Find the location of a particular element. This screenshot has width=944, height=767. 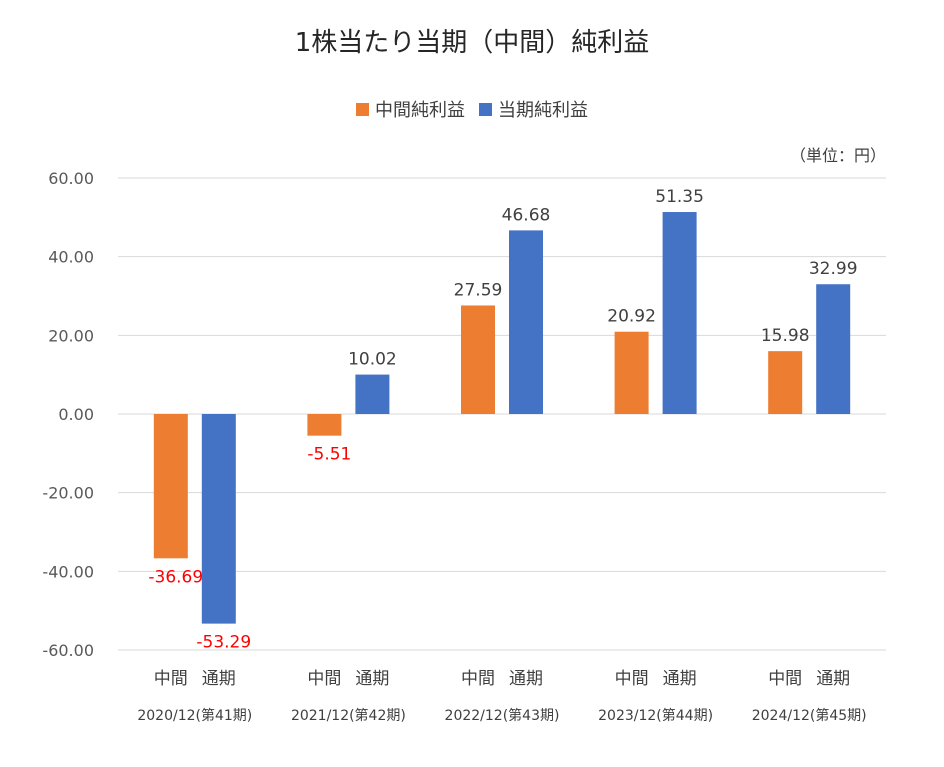

legend-swatch-annual is located at coordinates (485, 109).